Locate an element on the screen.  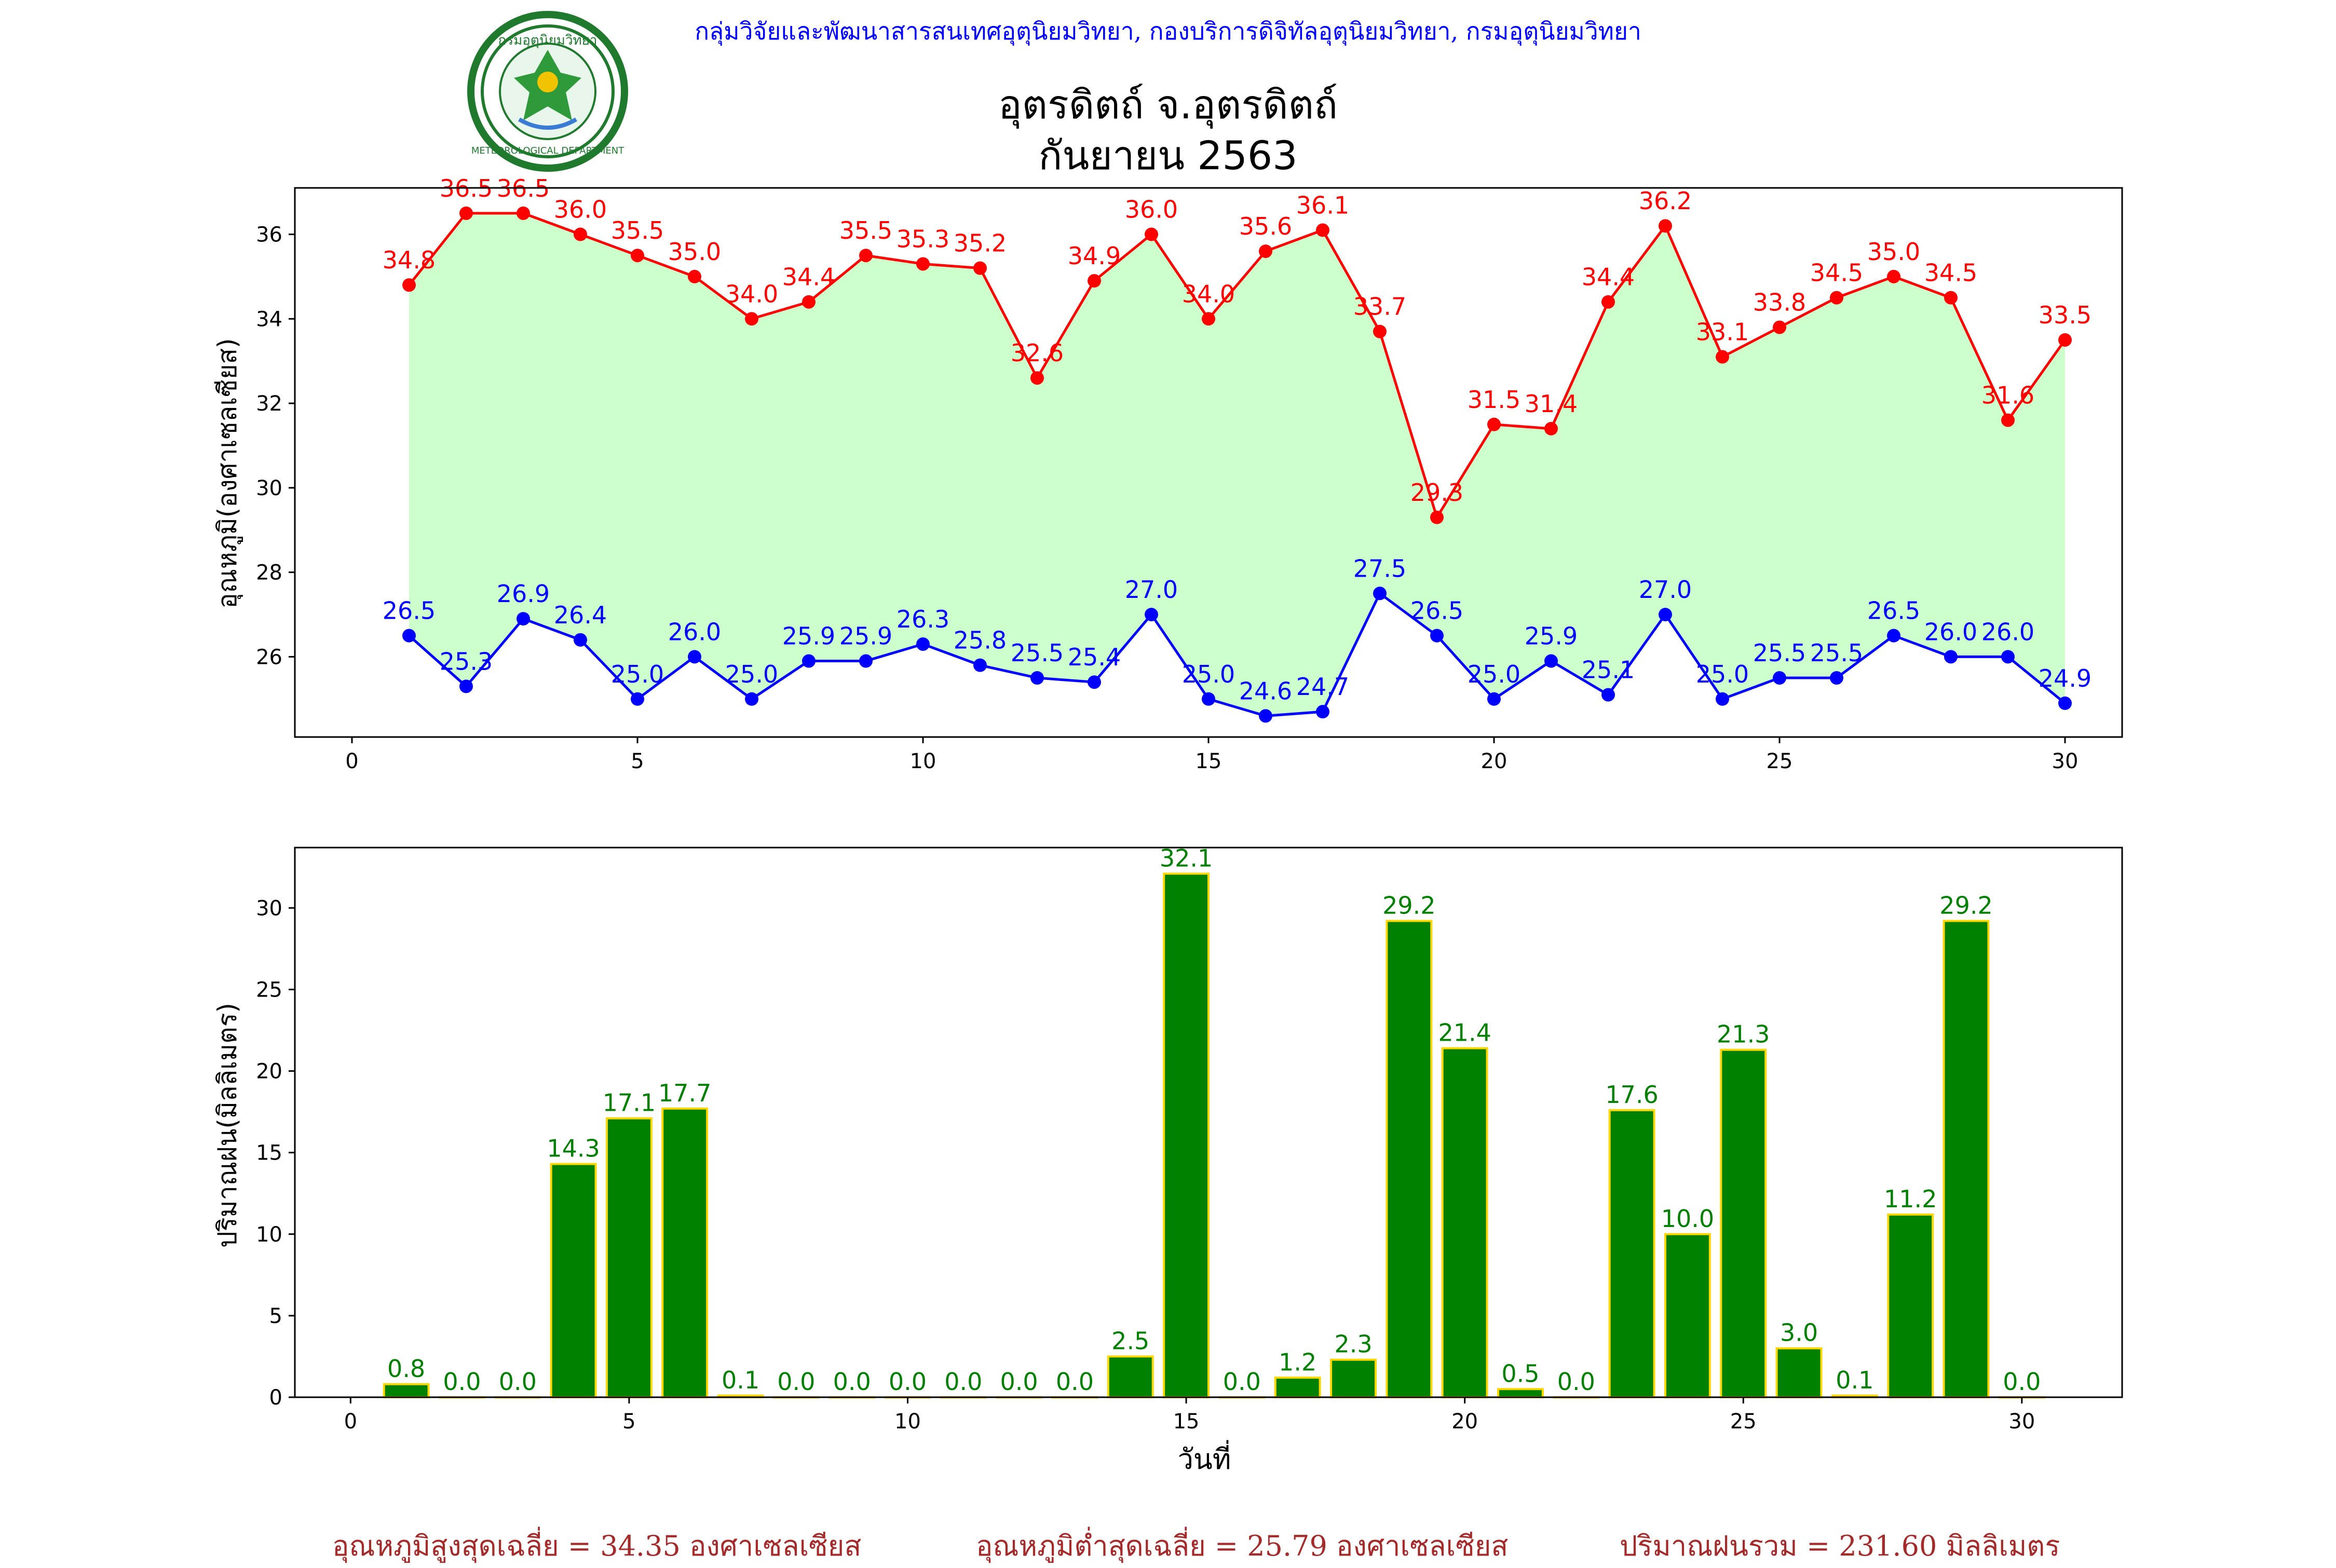
rainfall-bar-label: 17.6 is located at coordinates (1631, 1095).